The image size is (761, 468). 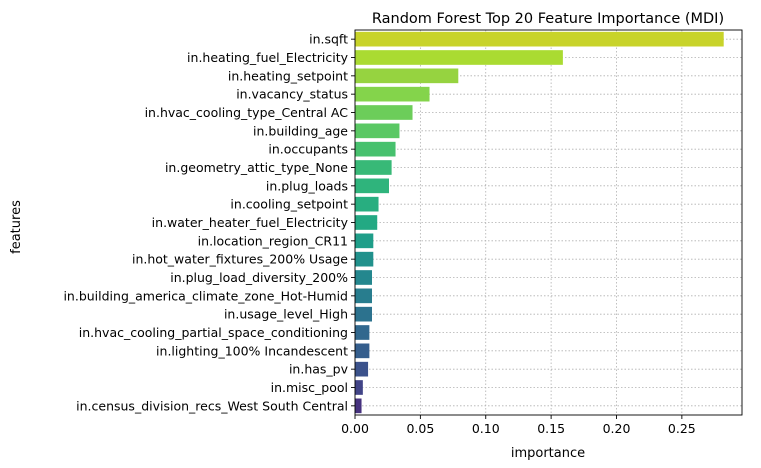 I want to click on category-label: in.location_region_CR11, so click(x=273, y=240).